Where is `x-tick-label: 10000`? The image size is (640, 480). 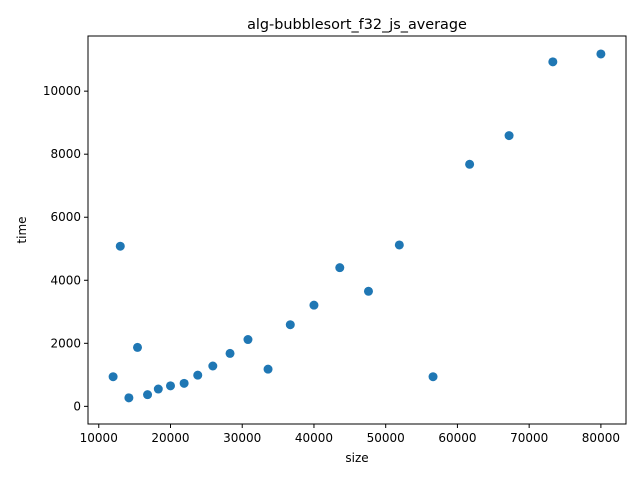
x-tick-label: 10000 is located at coordinates (99, 438).